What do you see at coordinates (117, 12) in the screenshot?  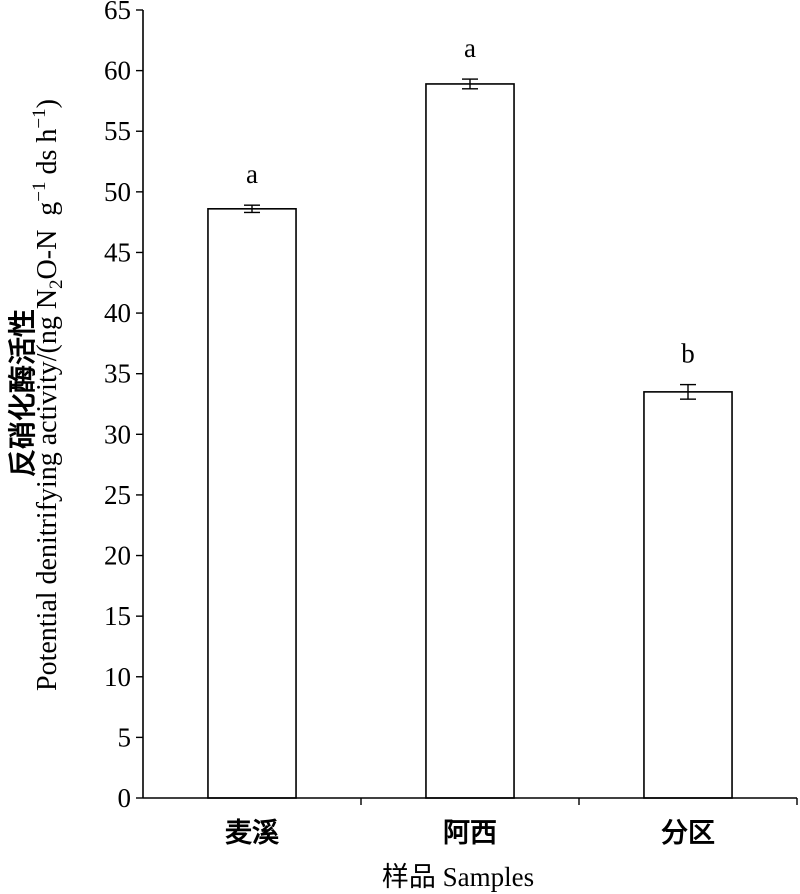 I see `y-tick-label: 65` at bounding box center [117, 12].